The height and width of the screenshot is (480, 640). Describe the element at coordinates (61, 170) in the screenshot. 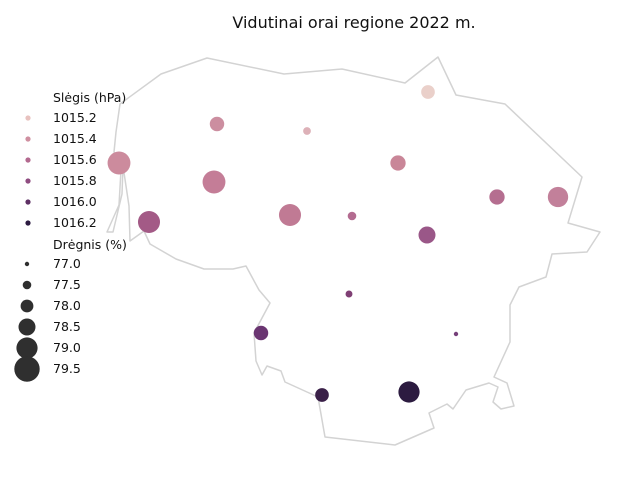

I see `pressure-legend-items: 1015.2 1015.4 1015.6 1015.8 1016.0 1016.2` at that location.